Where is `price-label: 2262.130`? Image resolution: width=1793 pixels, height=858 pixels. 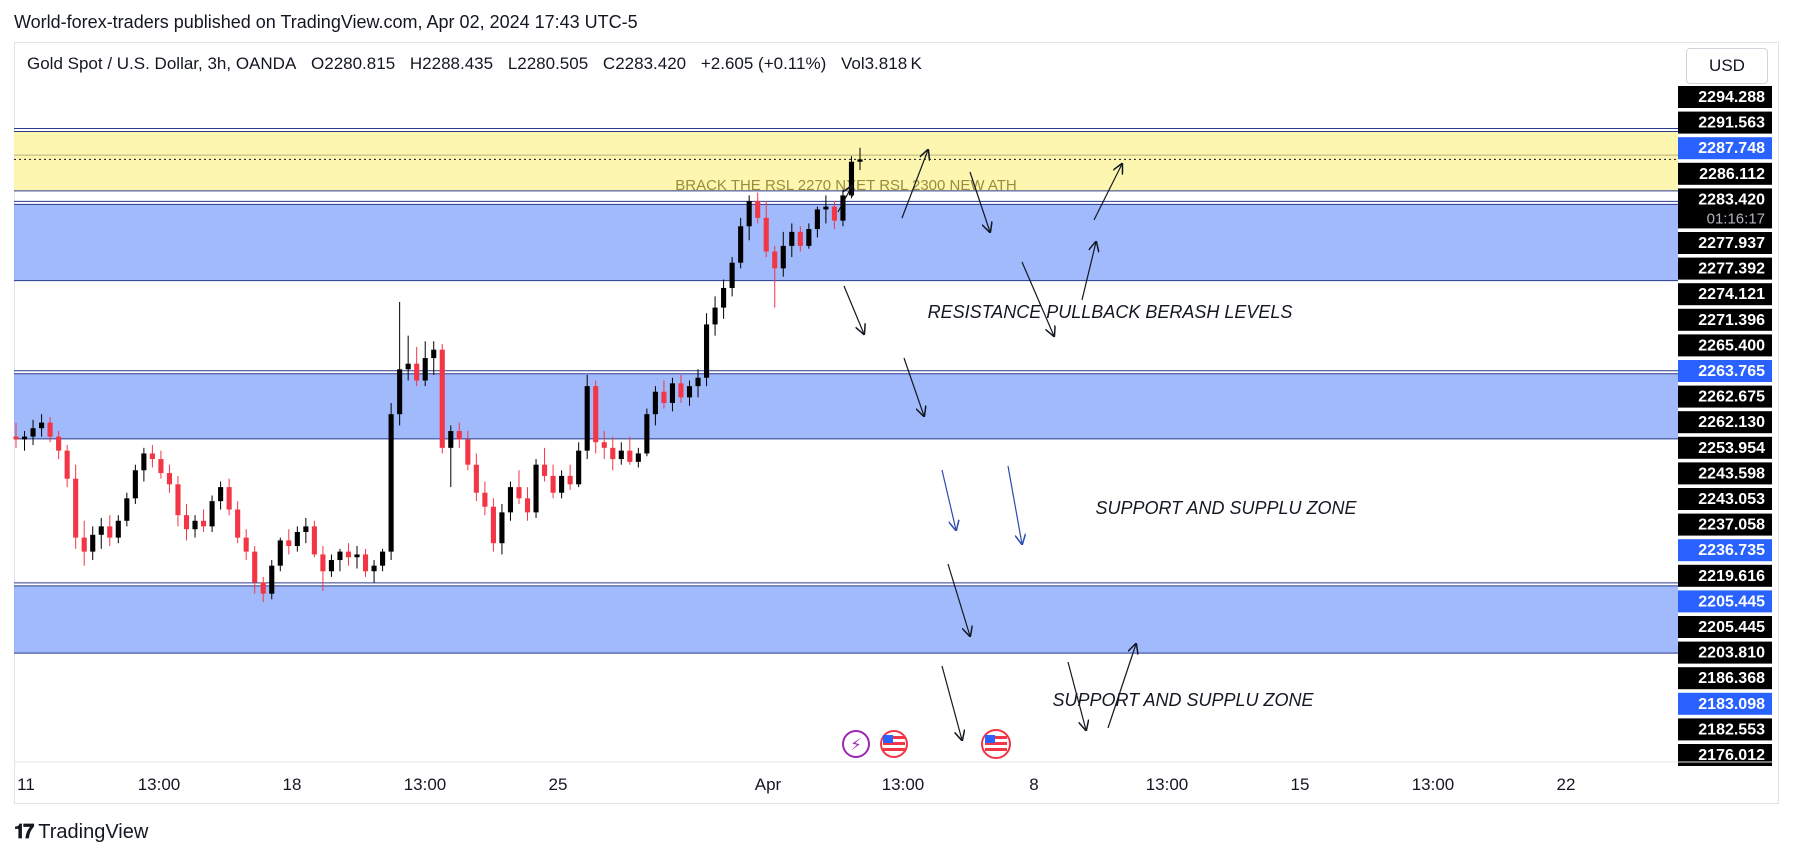
price-label: 2262.130 is located at coordinates (1725, 422).